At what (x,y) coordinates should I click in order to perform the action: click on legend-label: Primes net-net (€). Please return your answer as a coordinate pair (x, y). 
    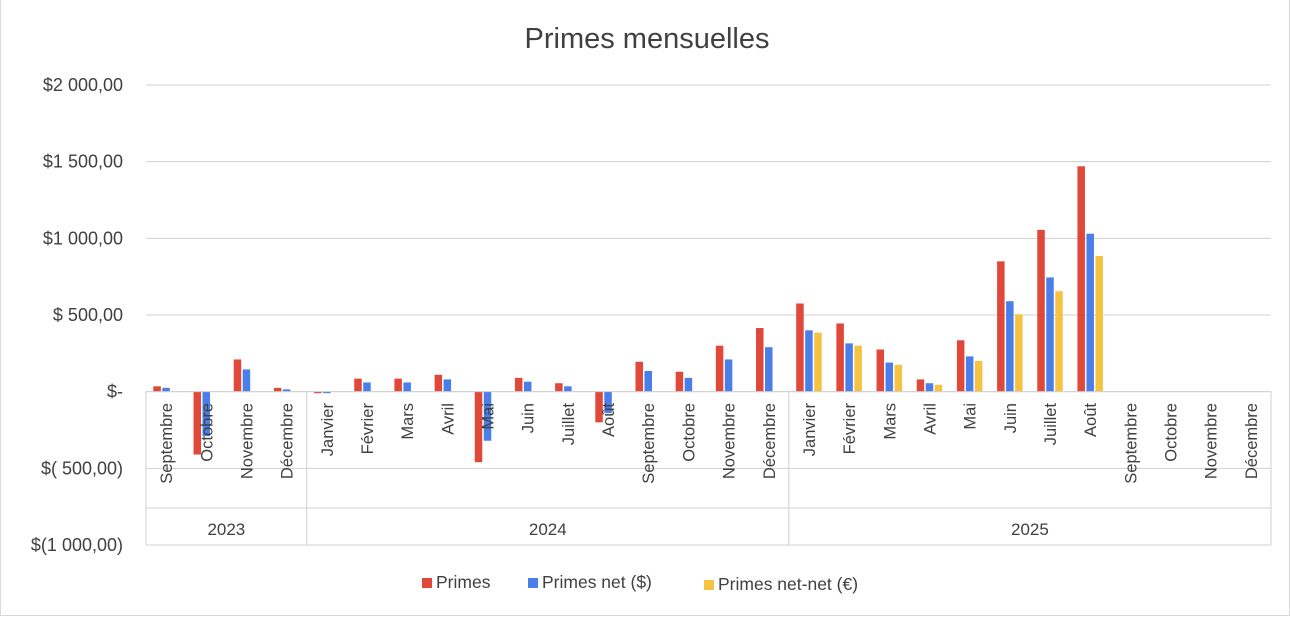
    Looking at the image, I should click on (788, 584).